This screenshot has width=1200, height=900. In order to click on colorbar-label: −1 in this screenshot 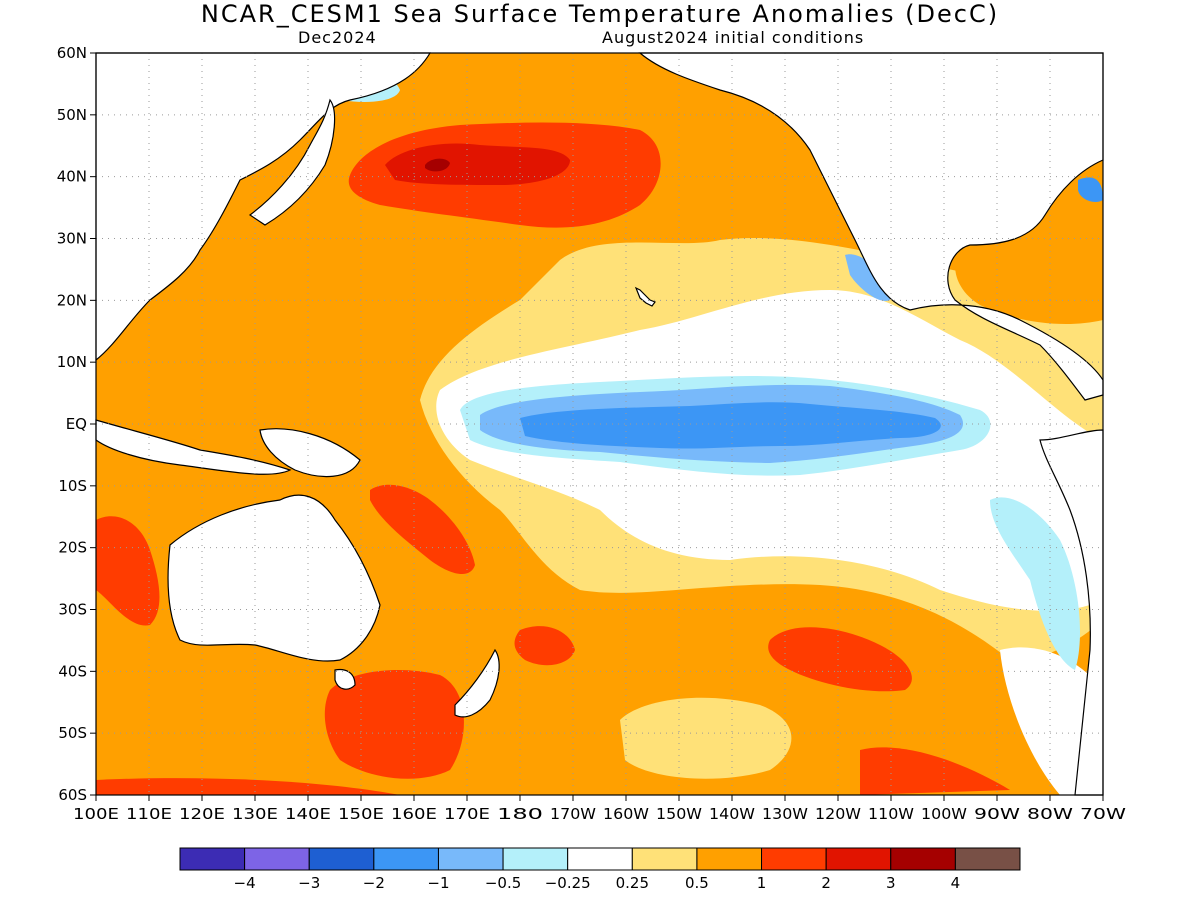, I will do `click(438, 883)`.